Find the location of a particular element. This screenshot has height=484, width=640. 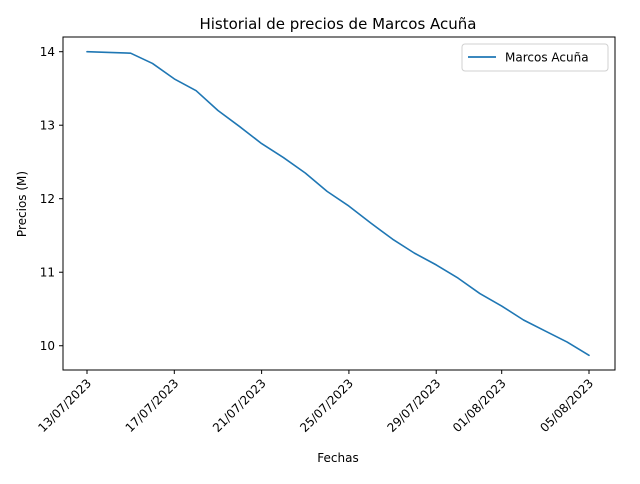

y-axis: 10 11 12 13 14 is located at coordinates (51, 199).